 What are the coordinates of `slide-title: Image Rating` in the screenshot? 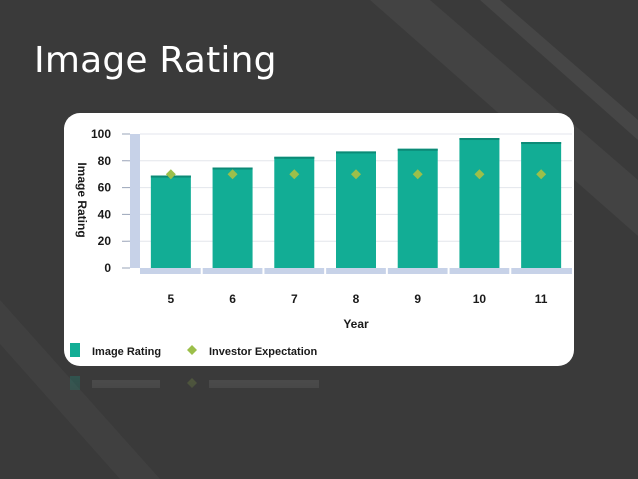 It's located at (155, 60).